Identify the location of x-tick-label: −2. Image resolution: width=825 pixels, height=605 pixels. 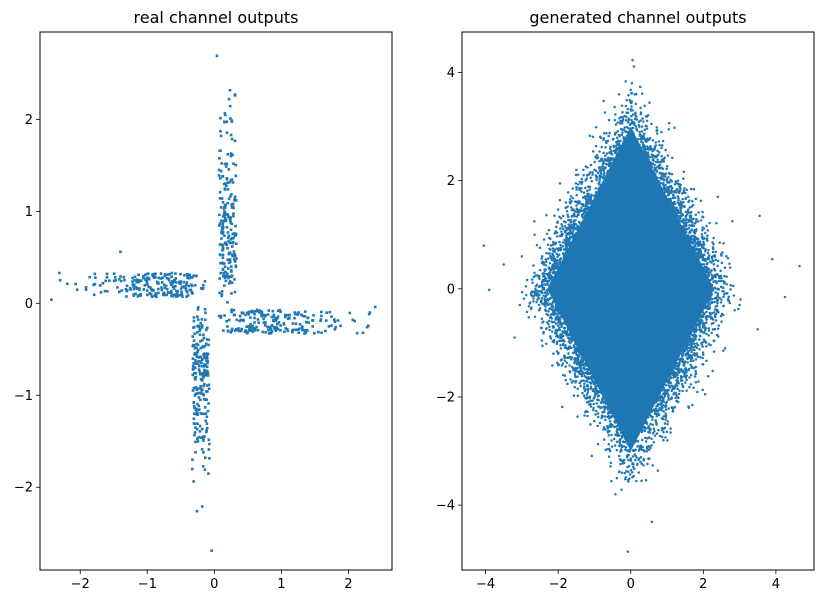
(80, 584).